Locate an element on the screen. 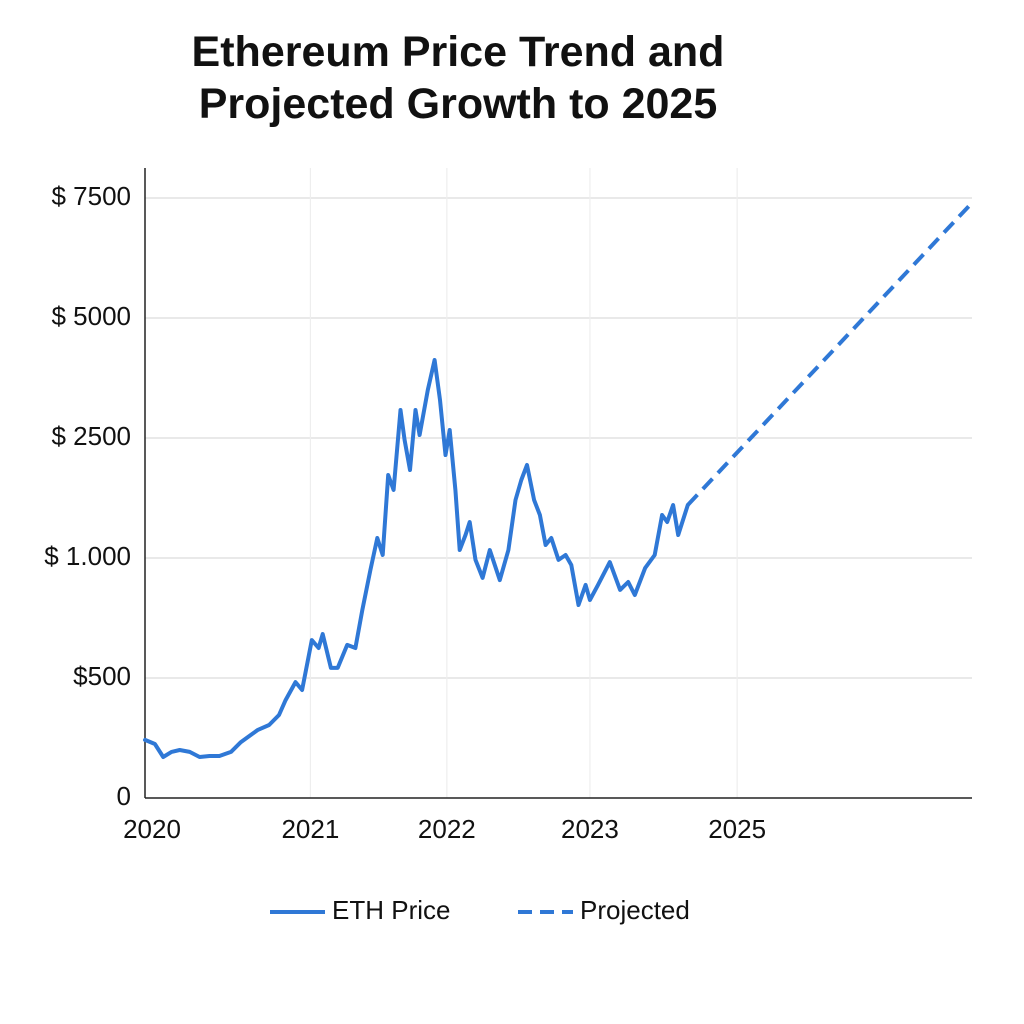  y-tick-label: $ 7500 is located at coordinates (91, 196).